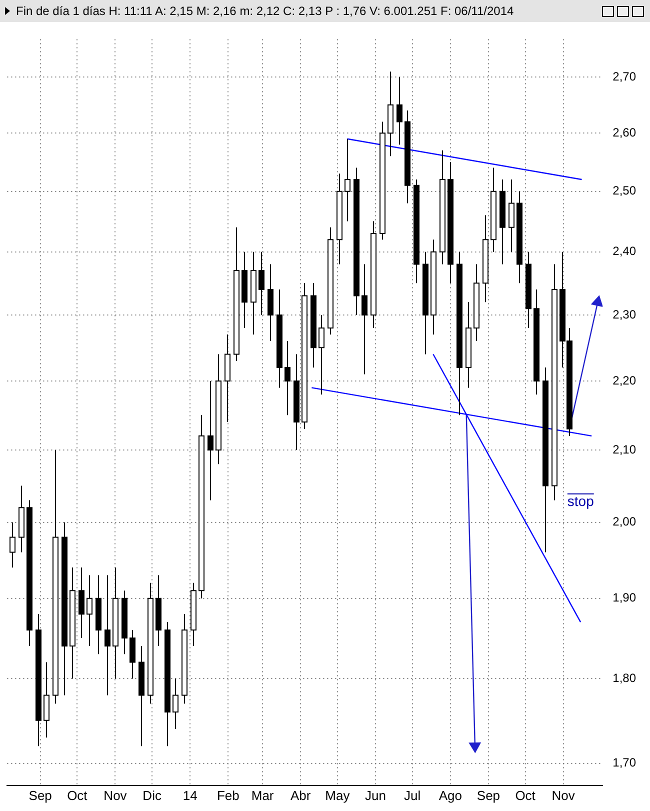 This screenshot has height=811, width=650. What do you see at coordinates (624, 191) in the screenshot?
I see `y-tick-label: 2,50` at bounding box center [624, 191].